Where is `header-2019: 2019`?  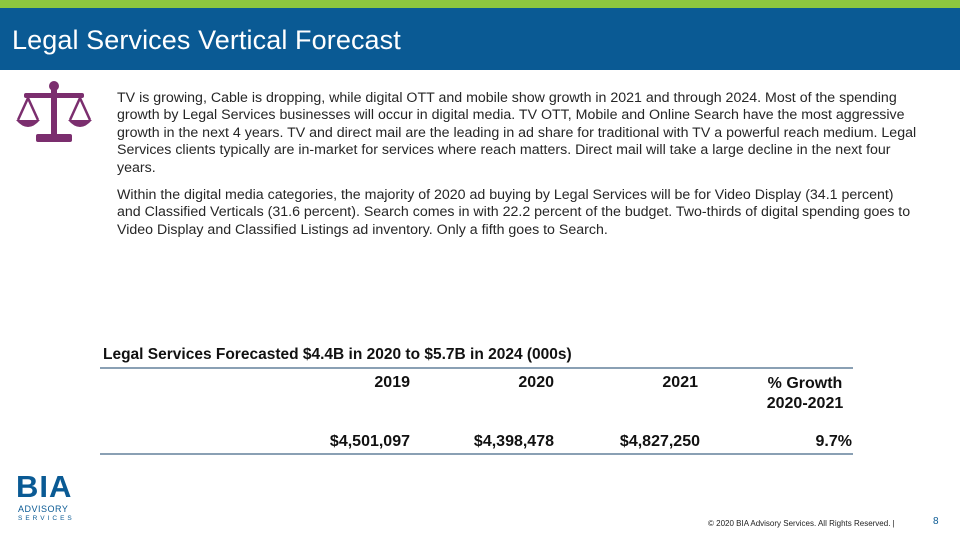
header-2019: 2019 is located at coordinates (392, 382).